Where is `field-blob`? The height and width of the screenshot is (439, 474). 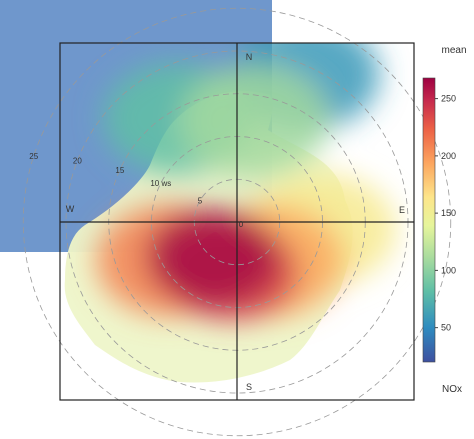 field-blob is located at coordinates (254, 120).